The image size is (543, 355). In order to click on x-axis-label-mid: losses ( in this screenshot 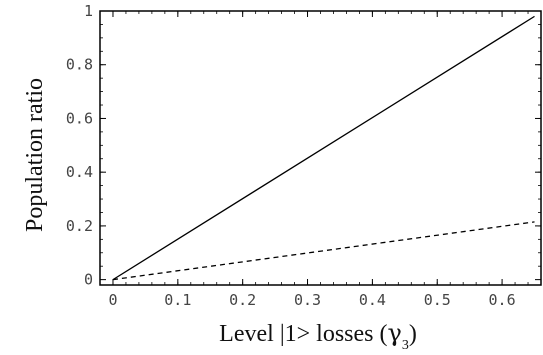, I will do `click(348, 334)`.